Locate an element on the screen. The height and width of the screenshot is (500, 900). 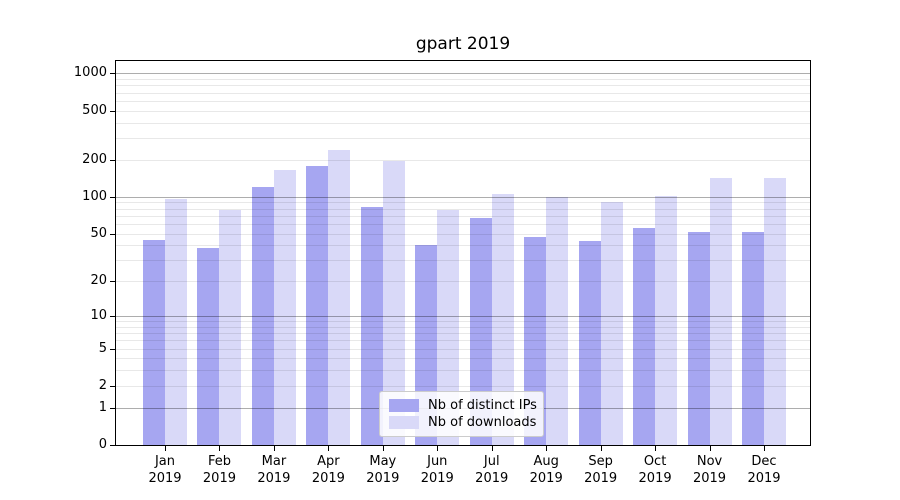
bar-distinct-ips-may is located at coordinates (371, 326).